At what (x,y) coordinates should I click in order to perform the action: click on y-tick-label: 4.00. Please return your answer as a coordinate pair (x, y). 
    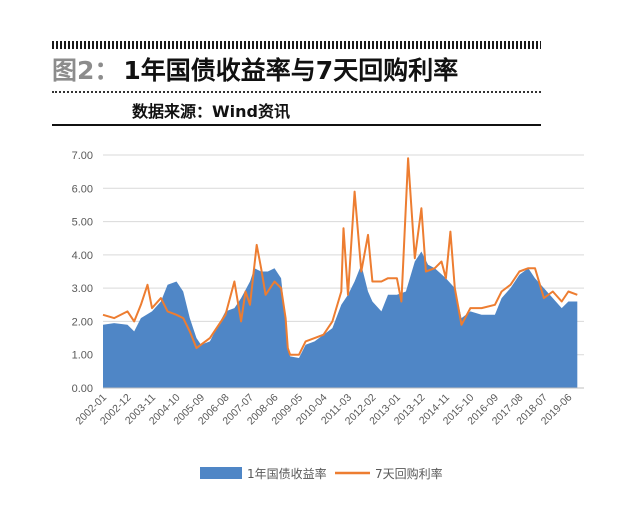
    Looking at the image, I should click on (82, 256).